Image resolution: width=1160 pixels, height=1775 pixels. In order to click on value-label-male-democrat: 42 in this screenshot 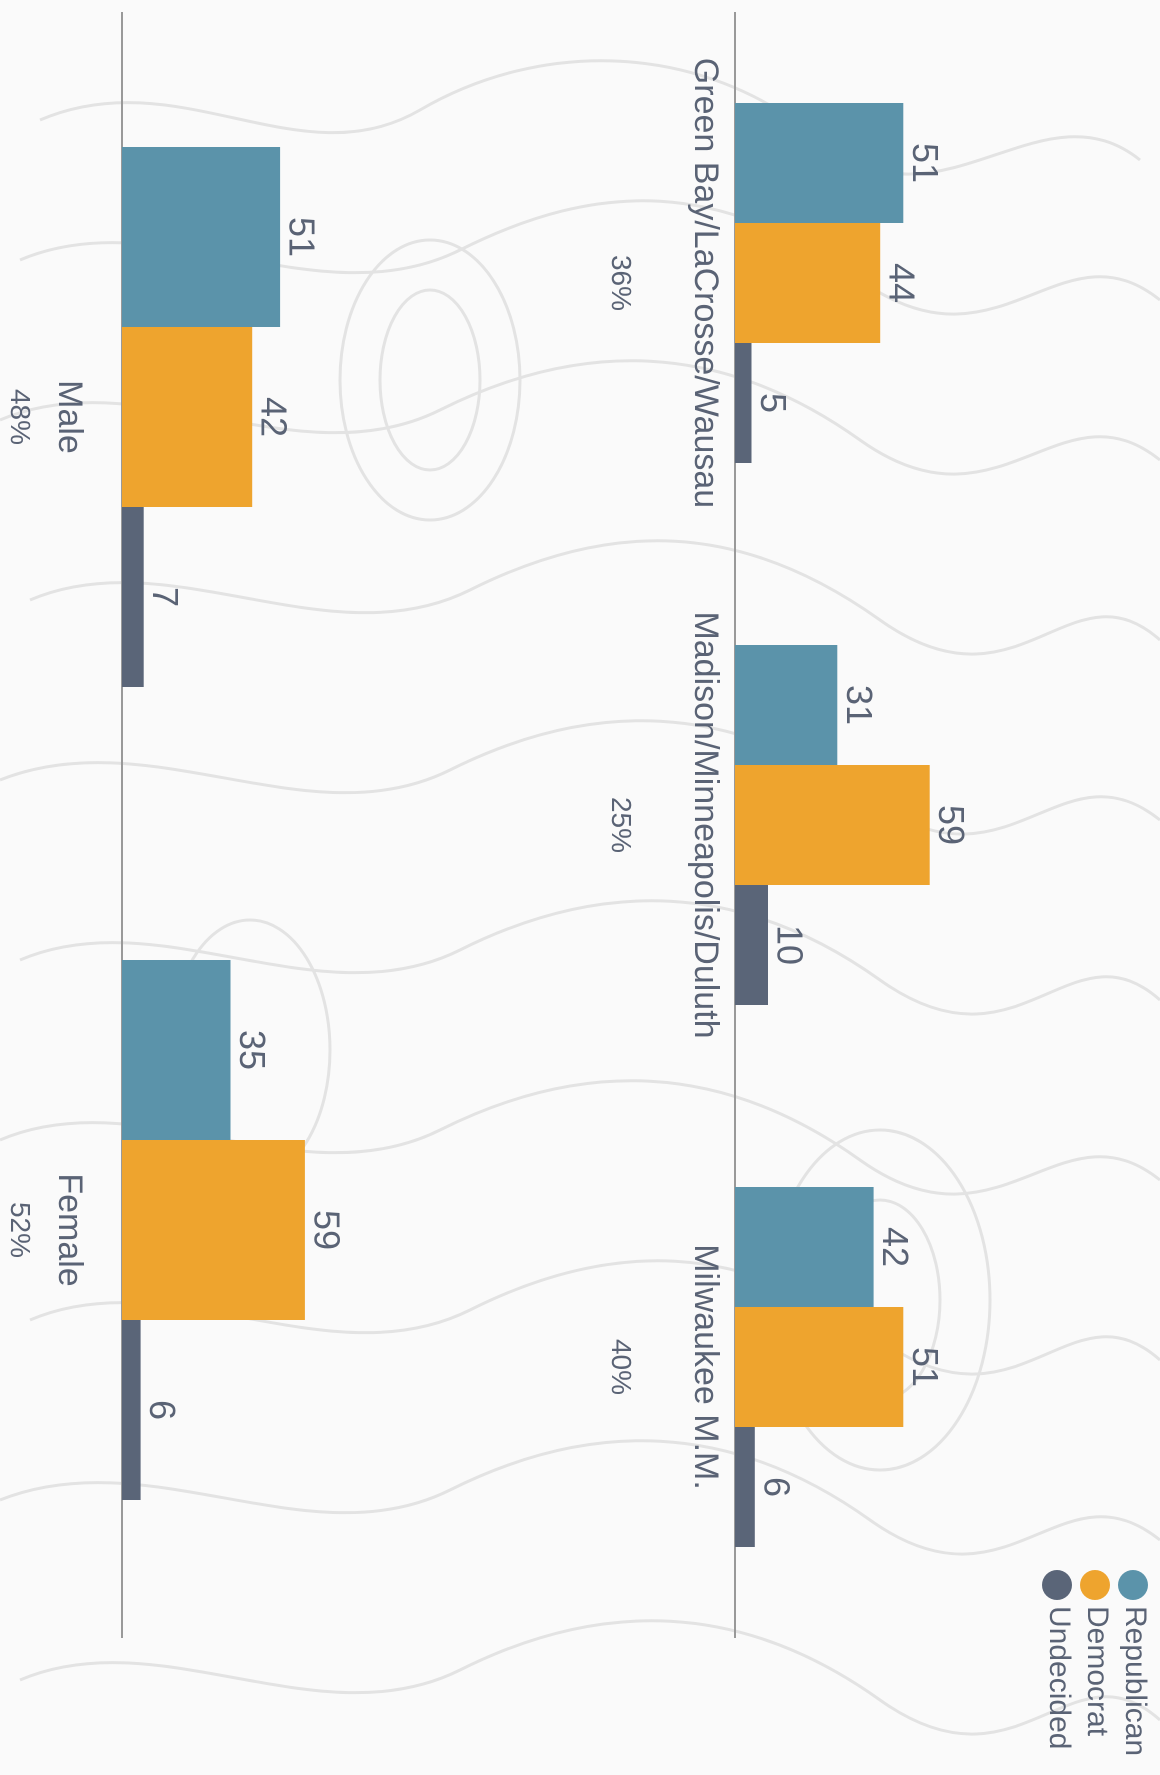, I will do `click(274, 417)`.